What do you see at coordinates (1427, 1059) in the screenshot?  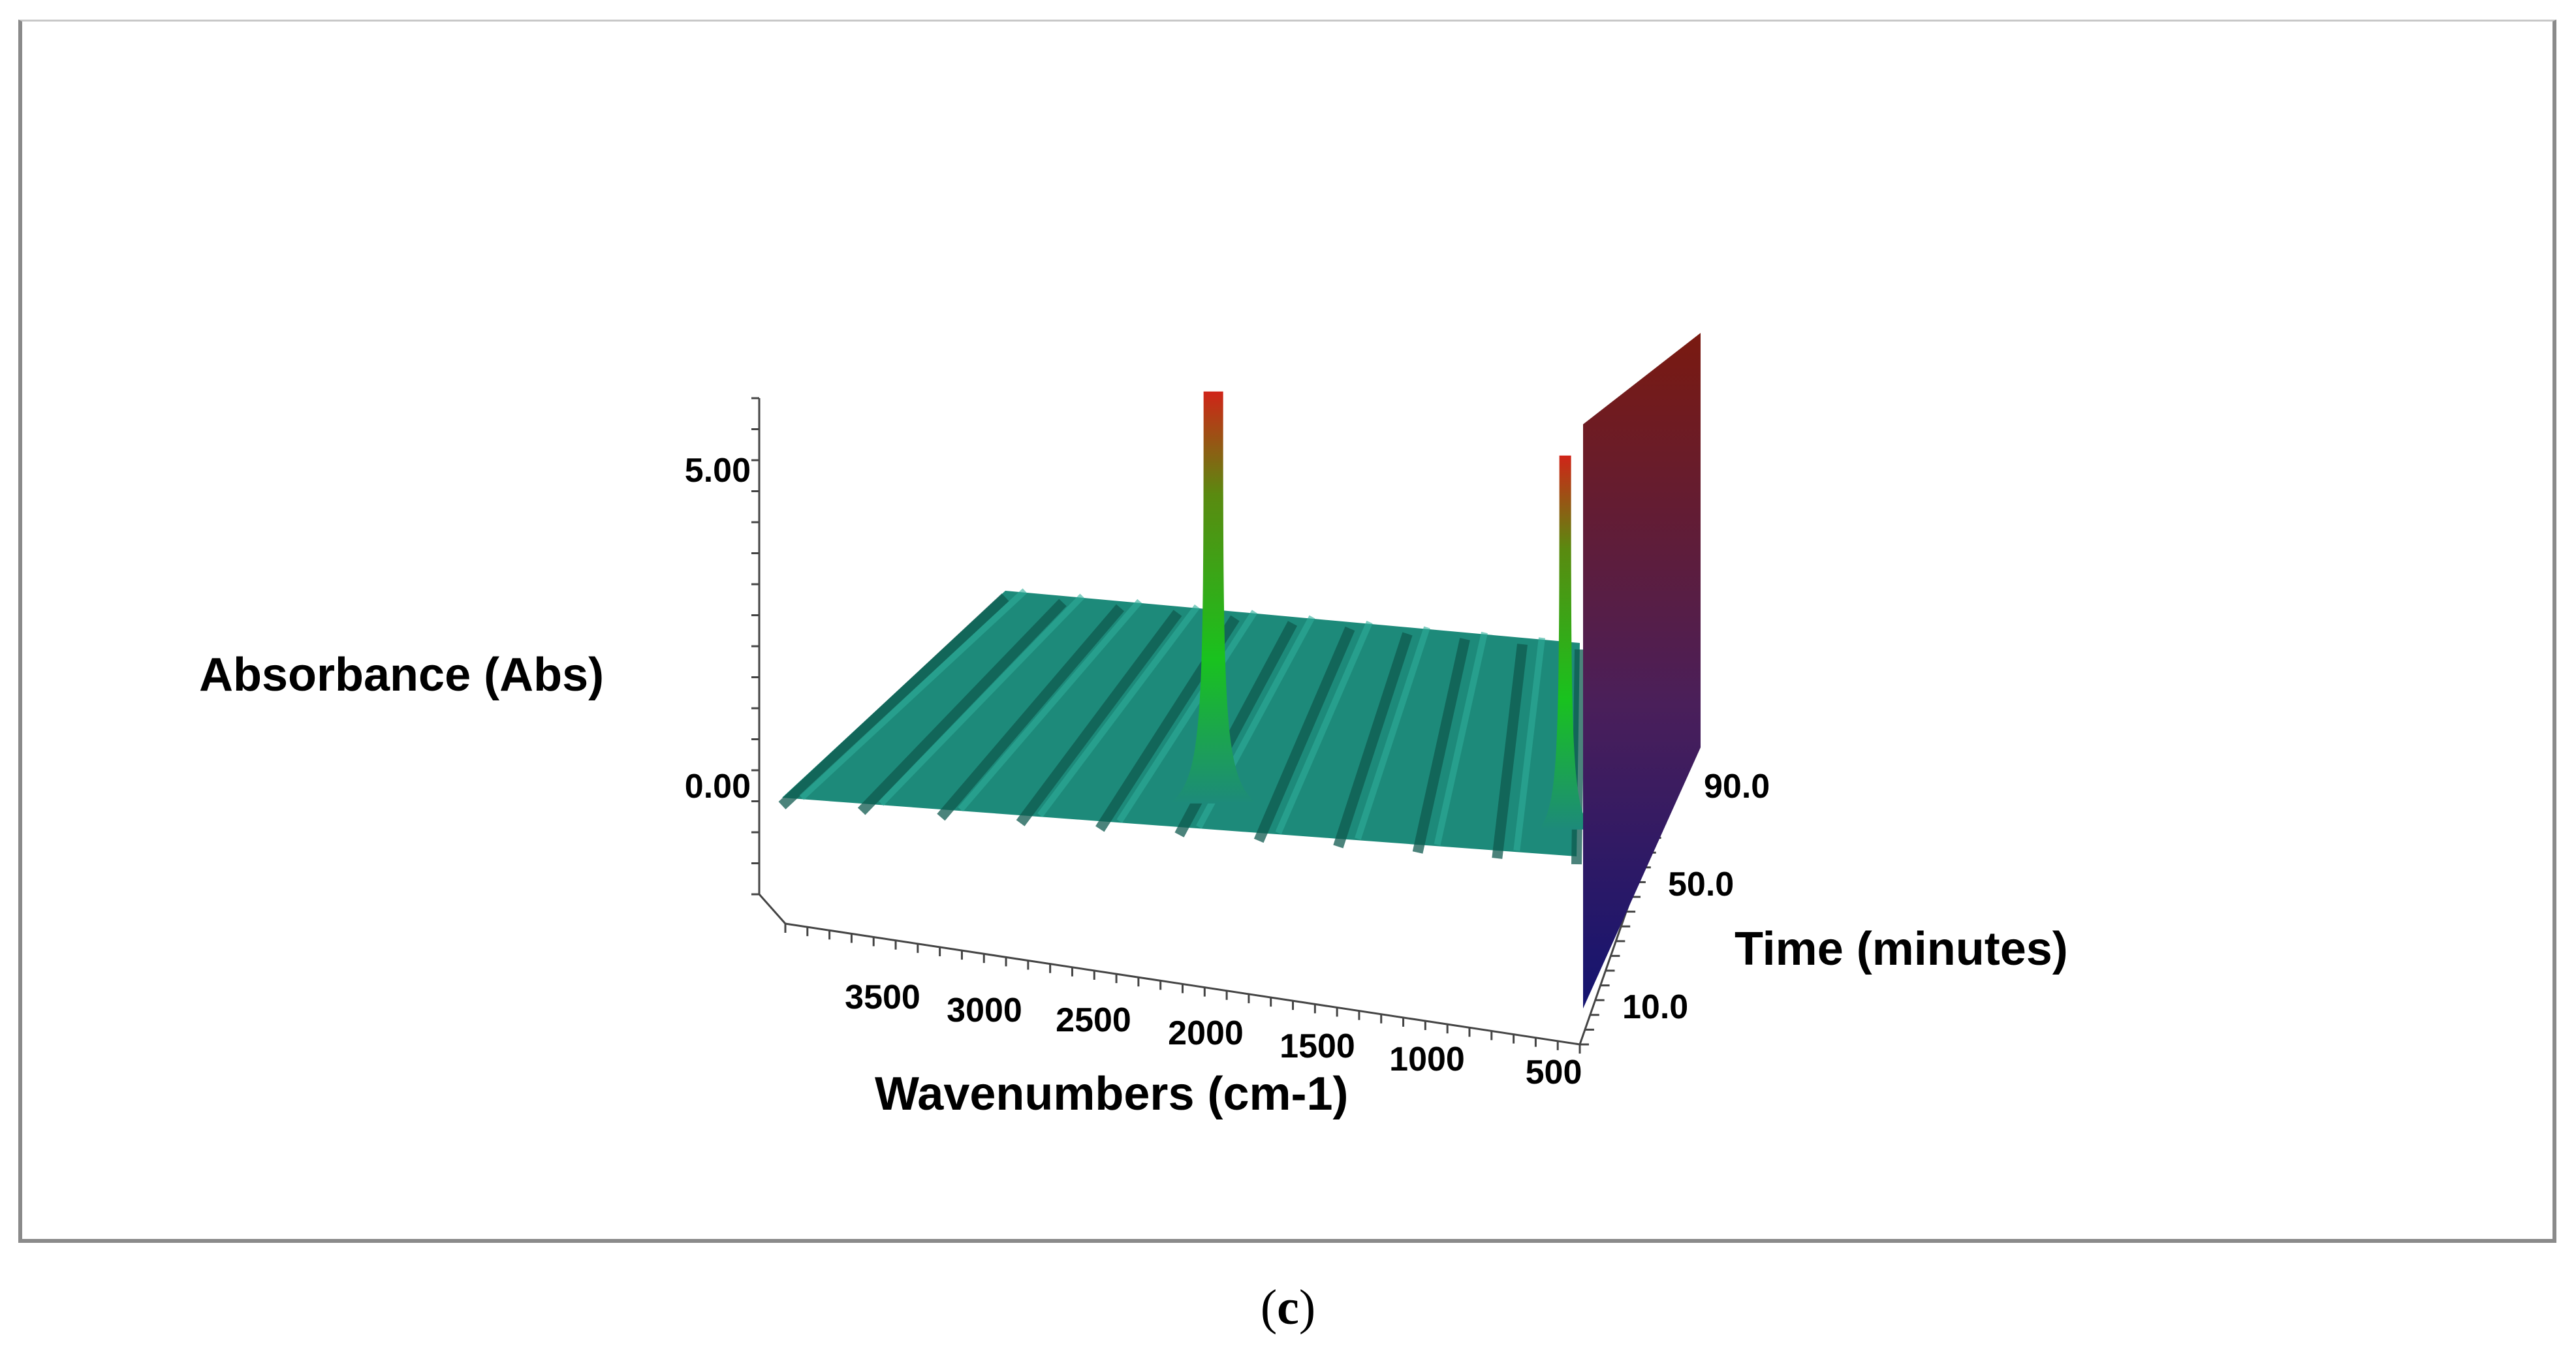 I see `x-tick-label: 1000` at bounding box center [1427, 1059].